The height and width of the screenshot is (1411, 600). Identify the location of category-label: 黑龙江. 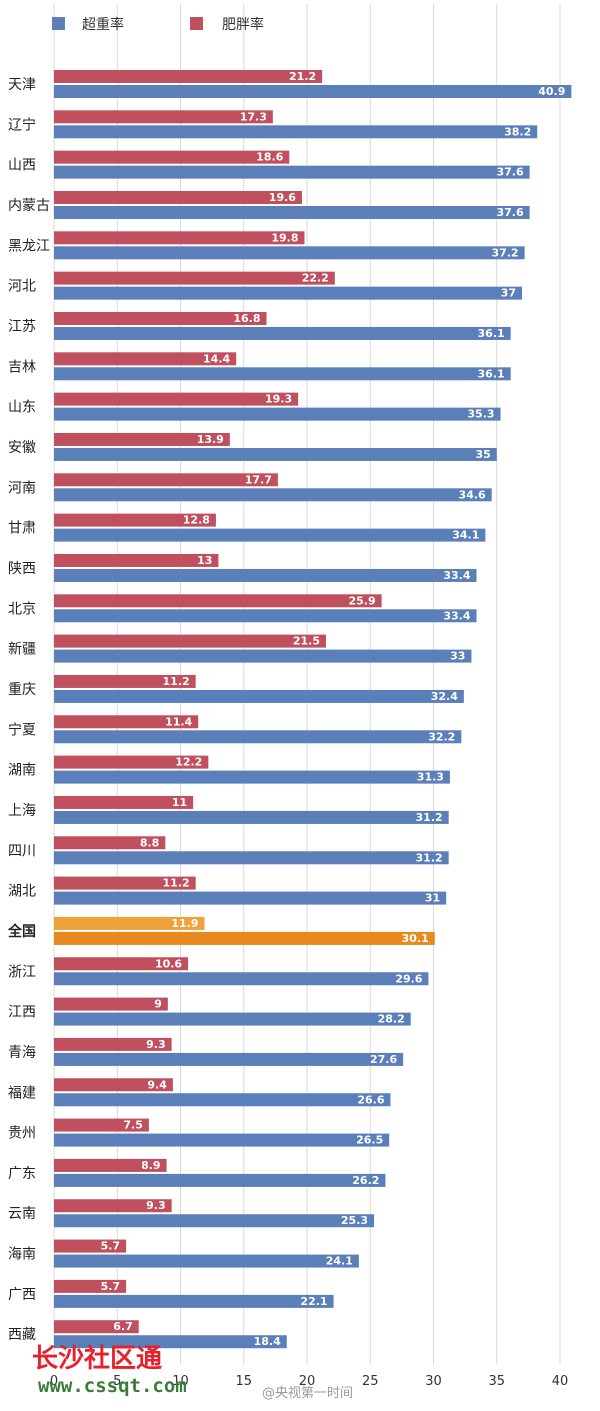
(29, 246).